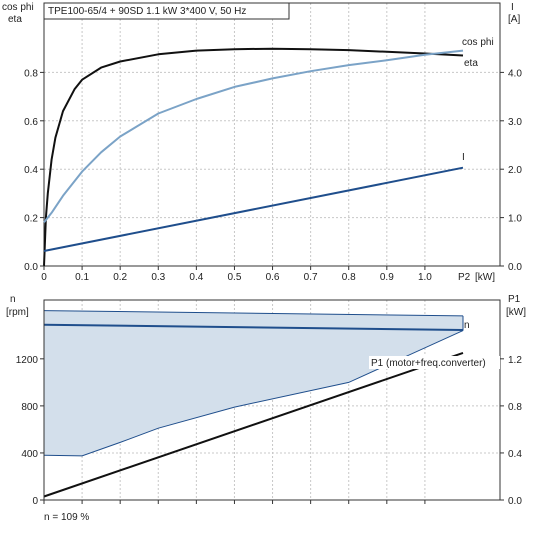 This screenshot has width=533, height=533. I want to click on x-tick-label: 0.9, so click(387, 277).